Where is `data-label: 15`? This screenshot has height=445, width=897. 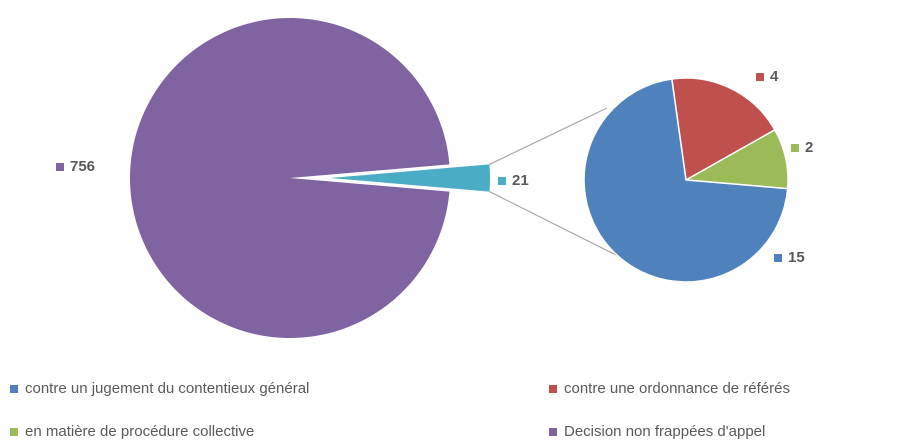 data-label: 15 is located at coordinates (796, 257).